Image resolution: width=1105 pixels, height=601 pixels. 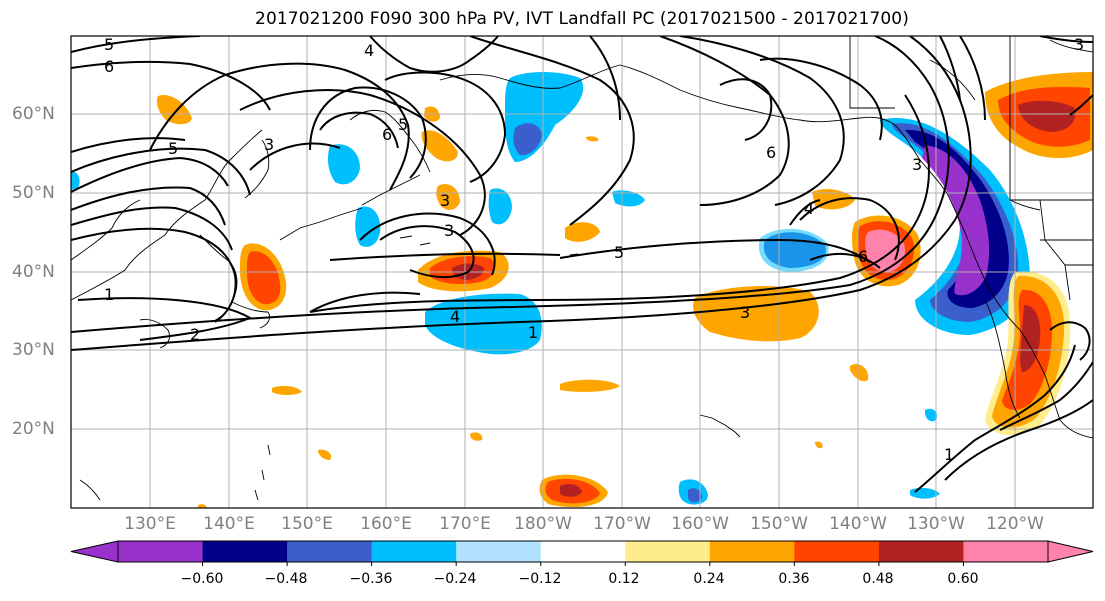 What do you see at coordinates (956, 220) in the screenshot?
I see `shade-westcoast-purple` at bounding box center [956, 220].